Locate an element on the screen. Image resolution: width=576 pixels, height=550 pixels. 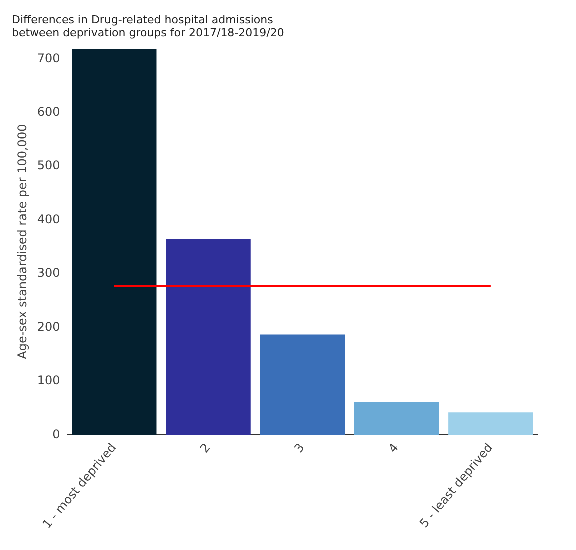
y-tick-label: 400 is located at coordinates (48, 219).